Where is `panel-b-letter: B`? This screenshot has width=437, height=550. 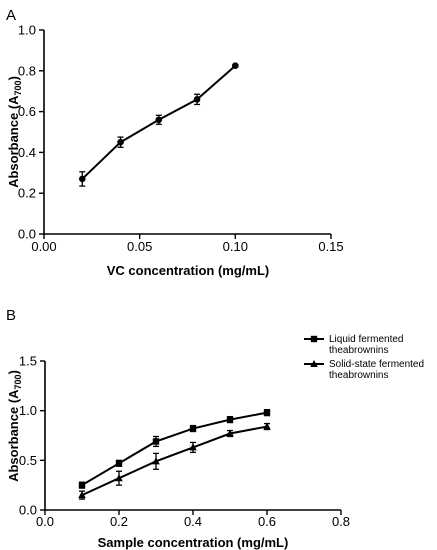
panel-b-letter: B is located at coordinates (11, 315).